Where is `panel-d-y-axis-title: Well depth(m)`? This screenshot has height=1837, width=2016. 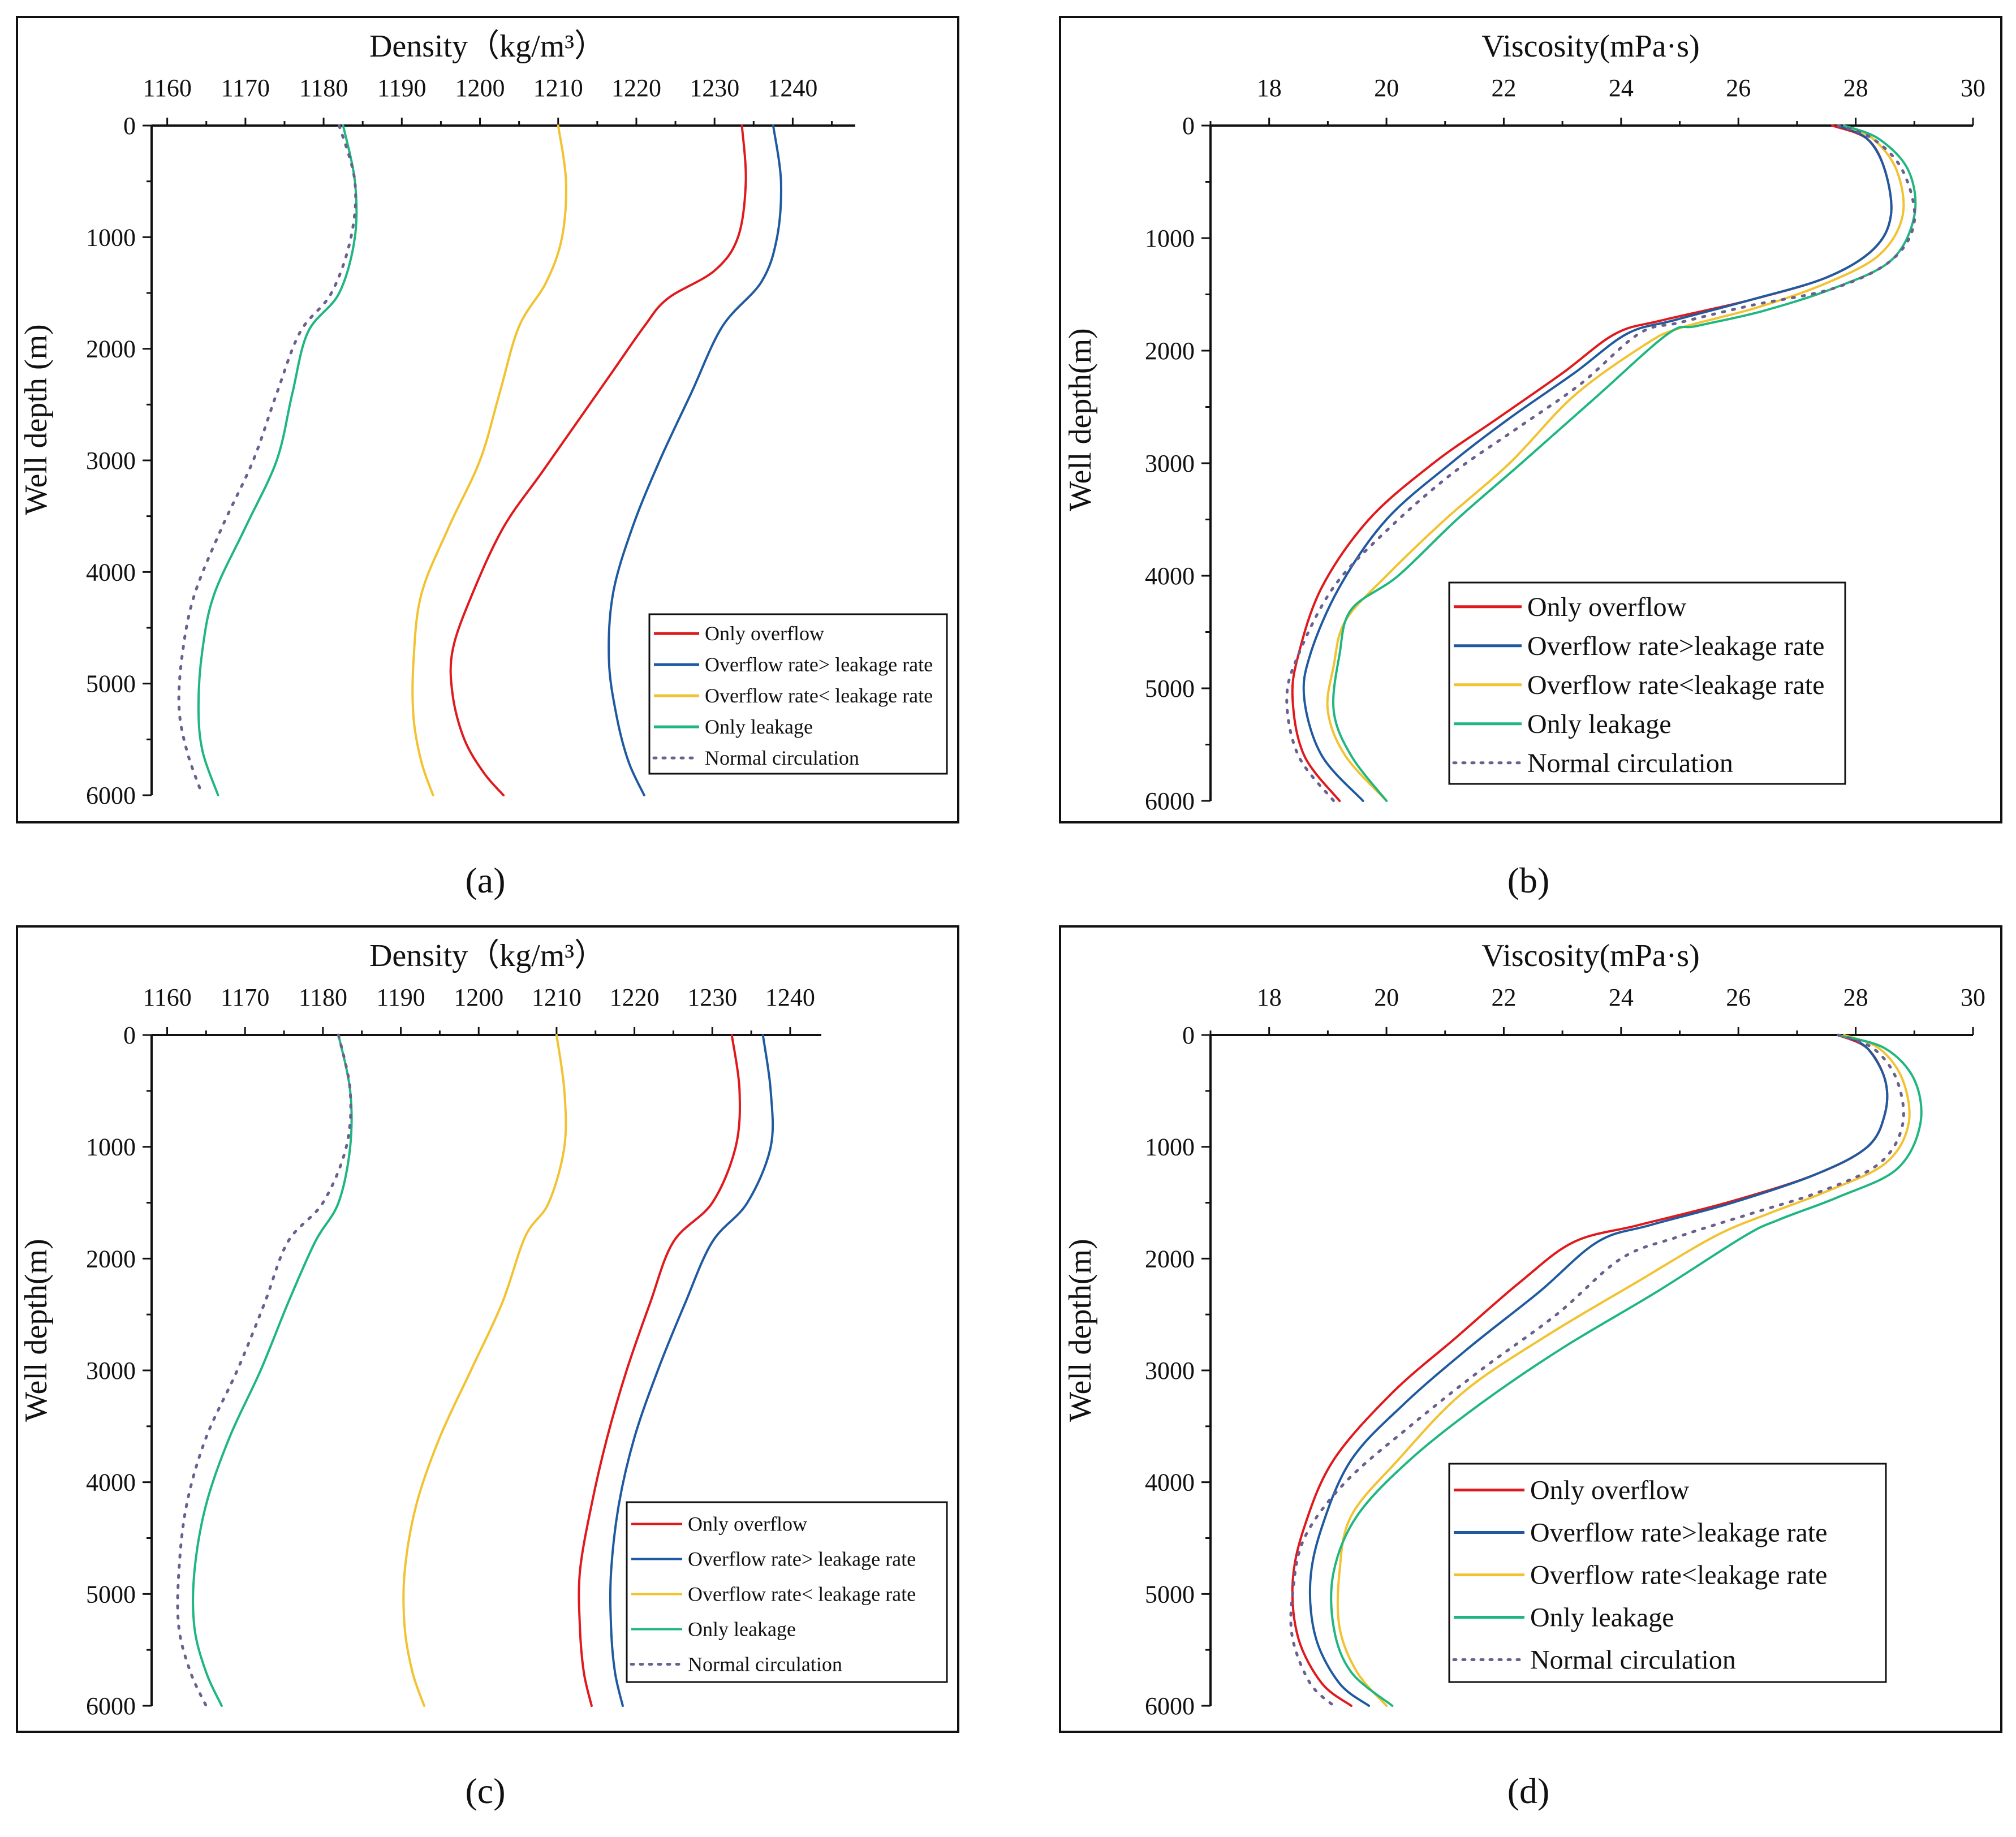
panel-d-y-axis-title: Well depth(m) is located at coordinates (1080, 1330).